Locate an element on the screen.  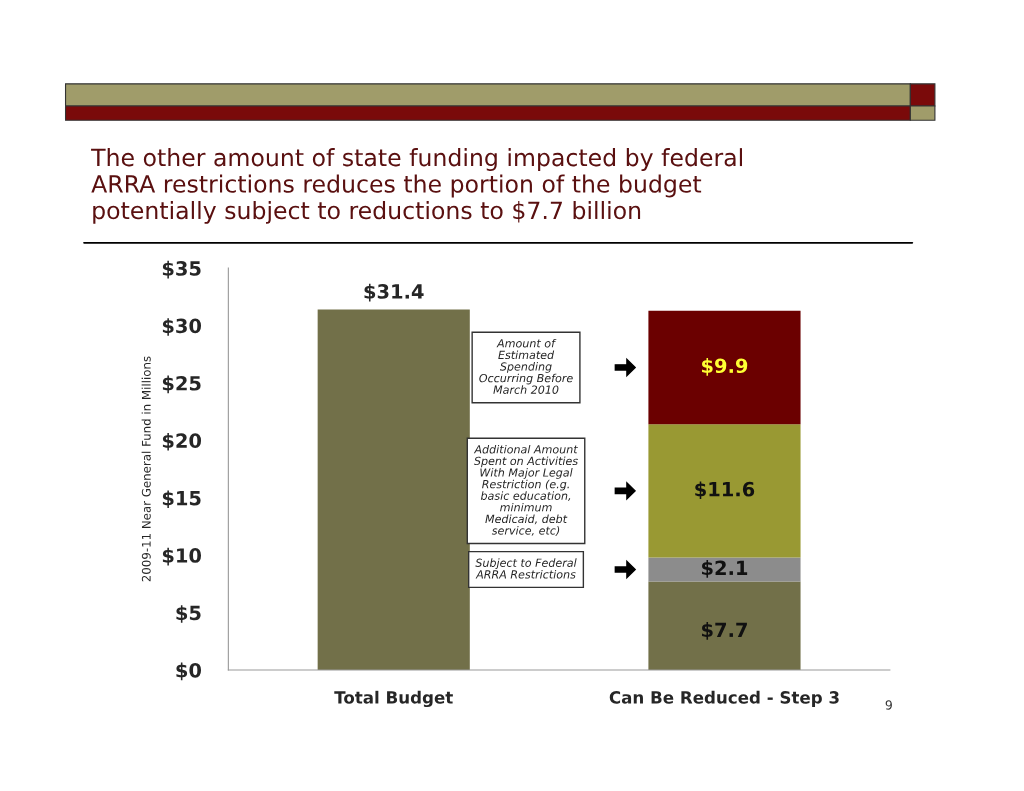
y-tick-label: $35 is located at coordinates (181, 269).